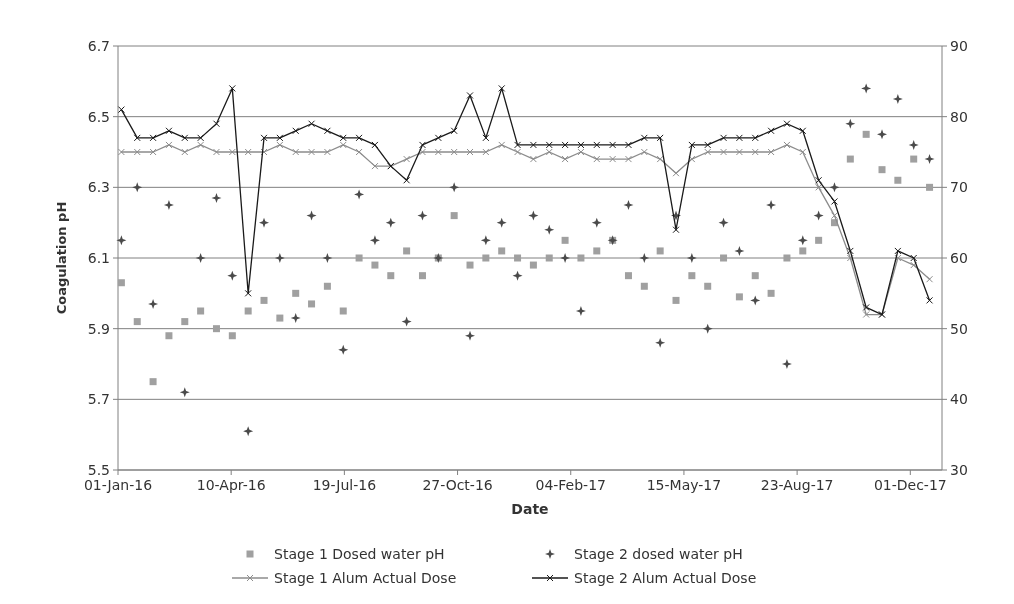  What do you see at coordinates (684, 485) in the screenshot?
I see `x-tick-label: 15-May-17` at bounding box center [684, 485].